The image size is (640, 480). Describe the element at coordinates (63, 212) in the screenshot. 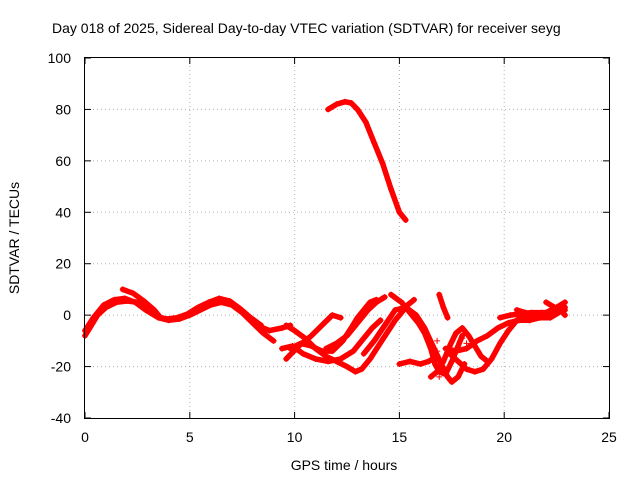

I see `y-tick-label: 40` at that location.